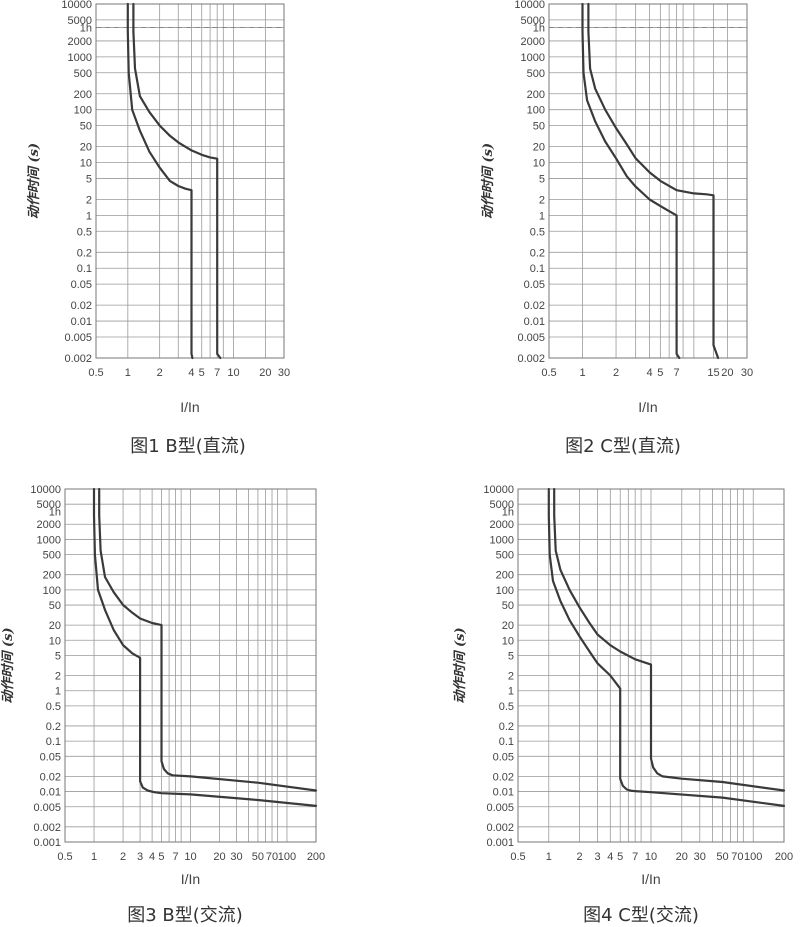  Describe the element at coordinates (287, 857) in the screenshot. I see `x-tick-label: 100` at that location.